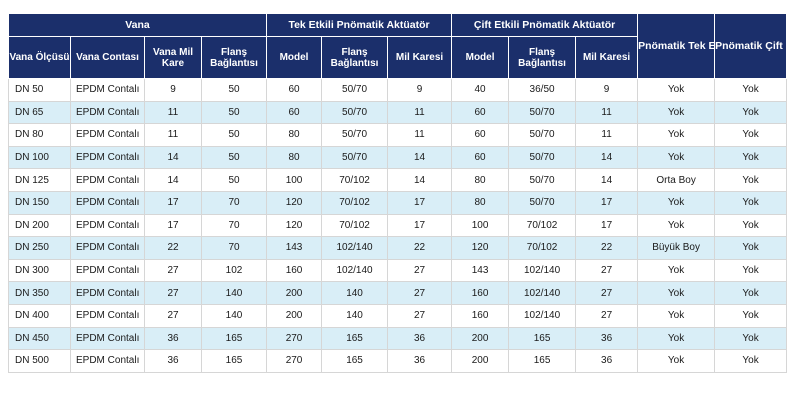 Image resolution: width=800 pixels, height=400 pixels. What do you see at coordinates (607, 57) in the screenshot?
I see `header-cift-mil-karesi: Mil Karesi` at bounding box center [607, 57].